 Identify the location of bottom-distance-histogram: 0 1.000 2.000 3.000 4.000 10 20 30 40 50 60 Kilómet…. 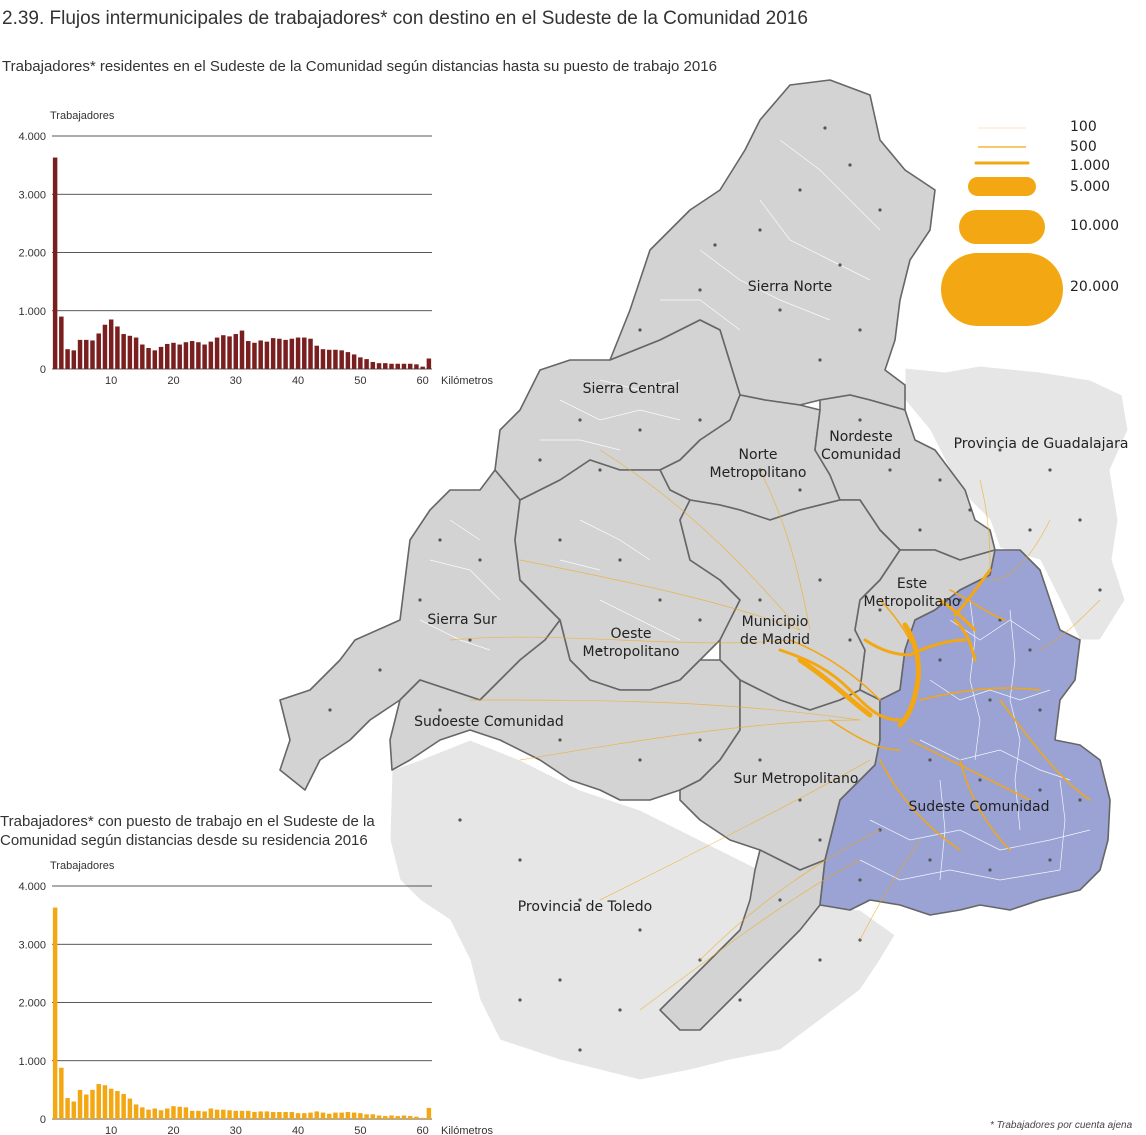
(255, 997).